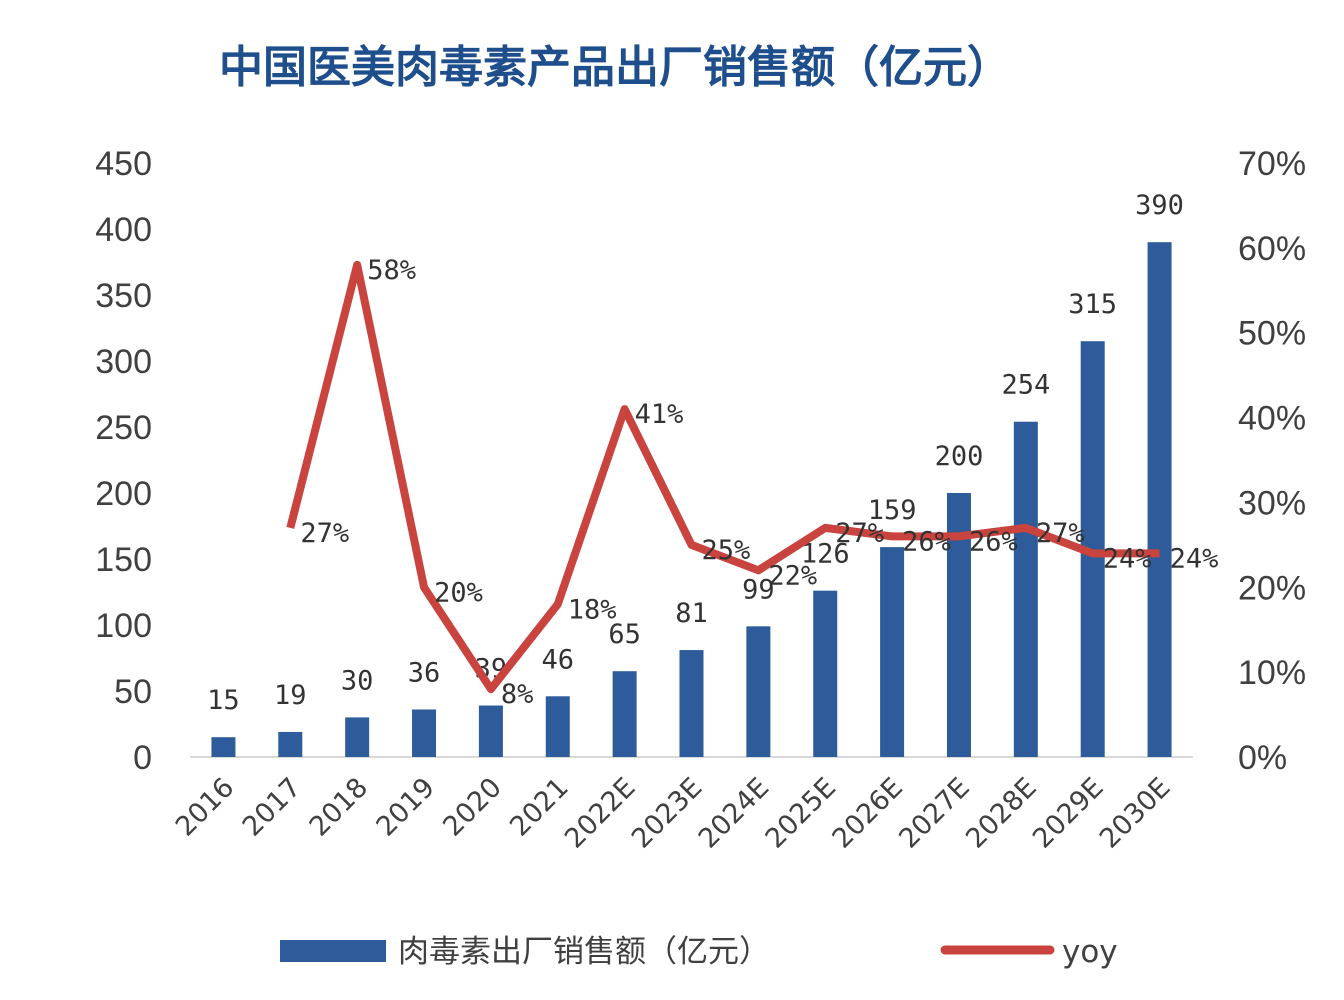 This screenshot has height=1000, width=1344. What do you see at coordinates (792, 575) in the screenshot?
I see `yoy-data-label: 22%` at bounding box center [792, 575].